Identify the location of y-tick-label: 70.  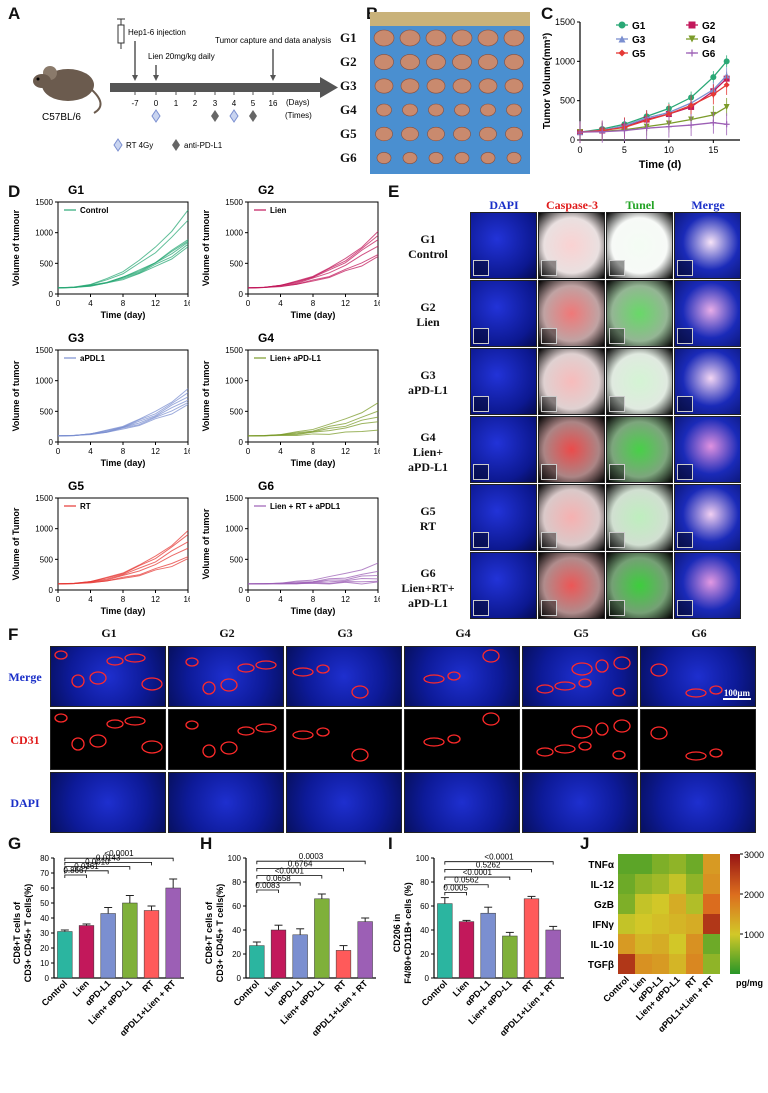
(44, 873).